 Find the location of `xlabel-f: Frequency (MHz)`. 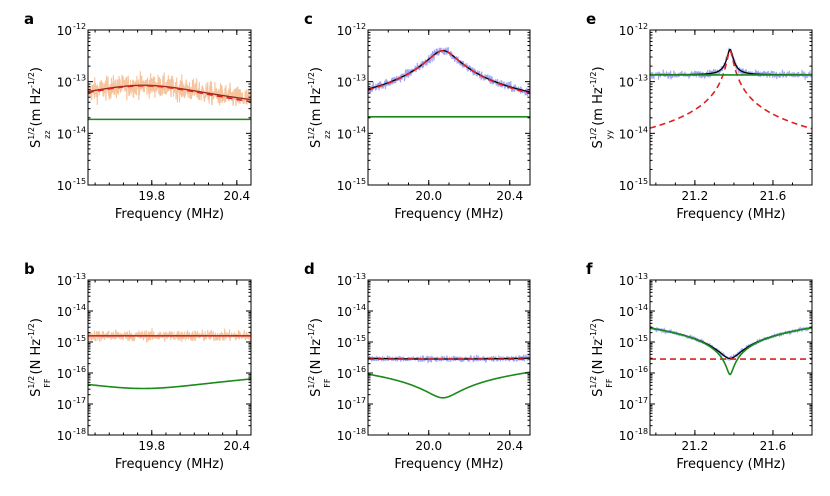

xlabel-f: Frequency (MHz) is located at coordinates (730, 464).